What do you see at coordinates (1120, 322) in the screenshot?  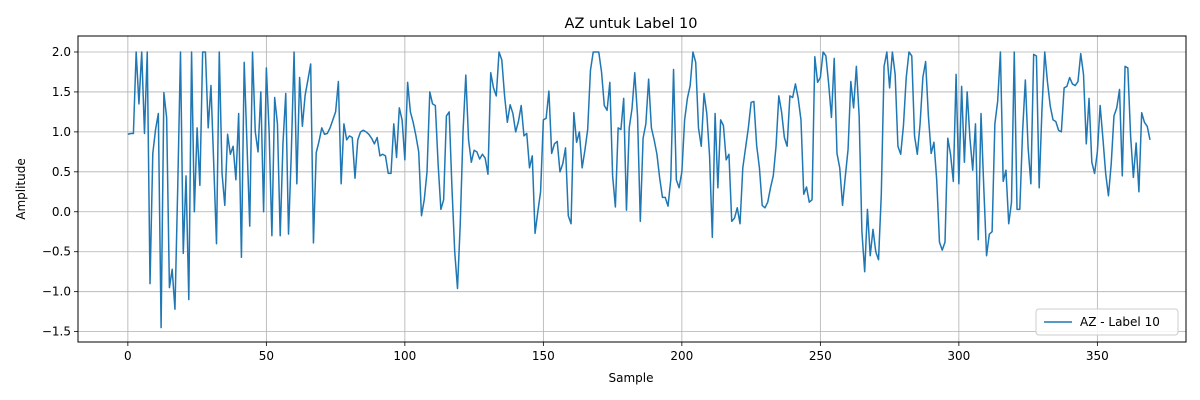 I see `legend-label: AZ - Label 10` at bounding box center [1120, 322].